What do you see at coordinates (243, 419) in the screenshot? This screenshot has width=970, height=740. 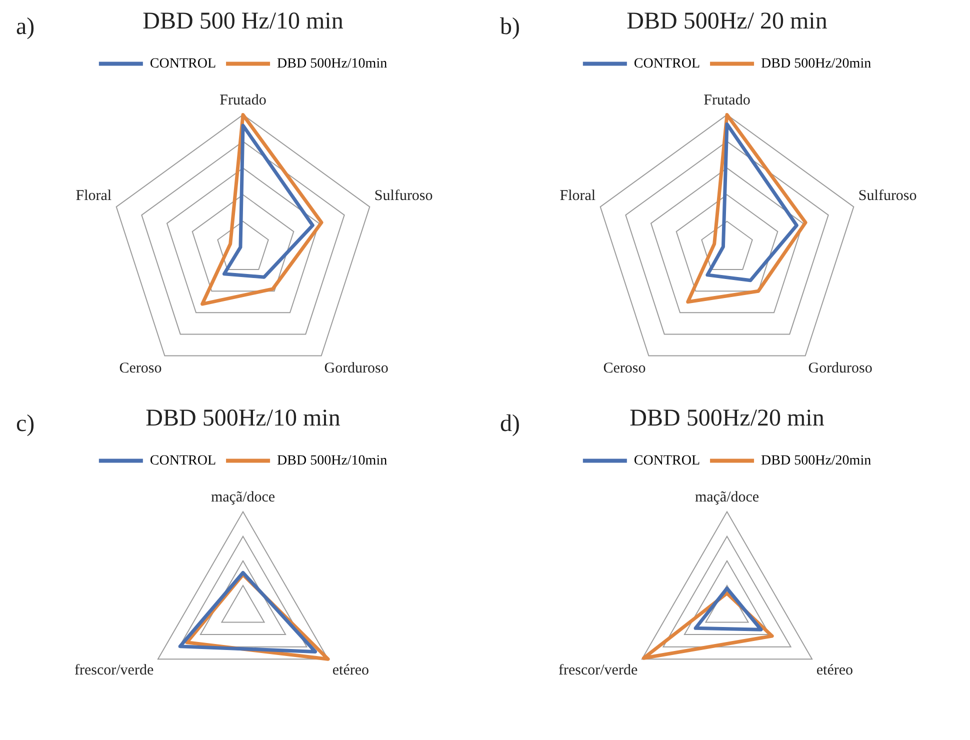 I see `chart-title: DBD 500Hz/10 min` at bounding box center [243, 419].